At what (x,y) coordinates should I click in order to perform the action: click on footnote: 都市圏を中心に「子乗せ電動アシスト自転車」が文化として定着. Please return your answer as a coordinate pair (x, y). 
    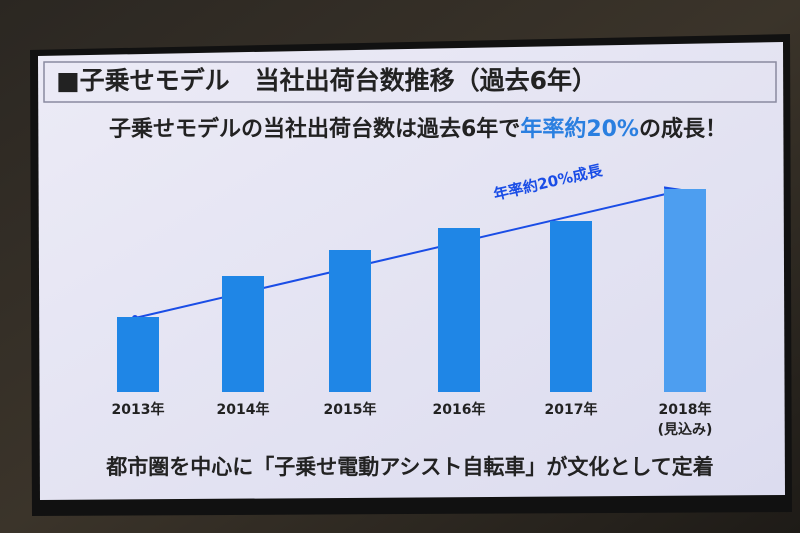
    Looking at the image, I should click on (409, 467).